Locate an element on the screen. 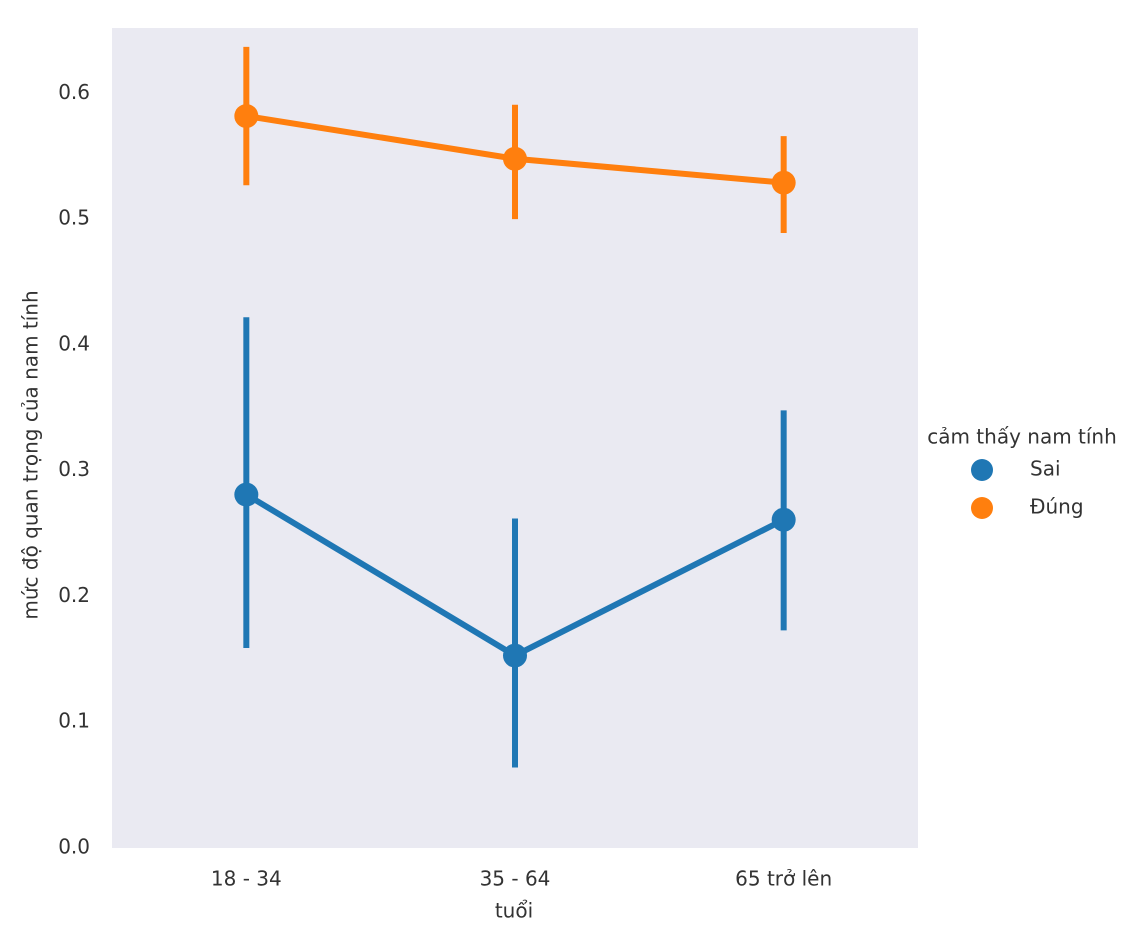 The height and width of the screenshot is (944, 1136). y-tick-label: 0.3 is located at coordinates (74, 469).